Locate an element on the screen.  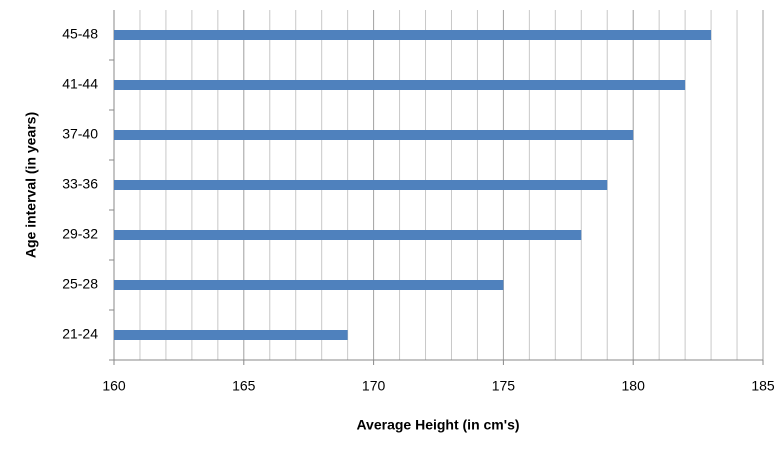
x-tick-label: 180 is located at coordinates (634, 386).